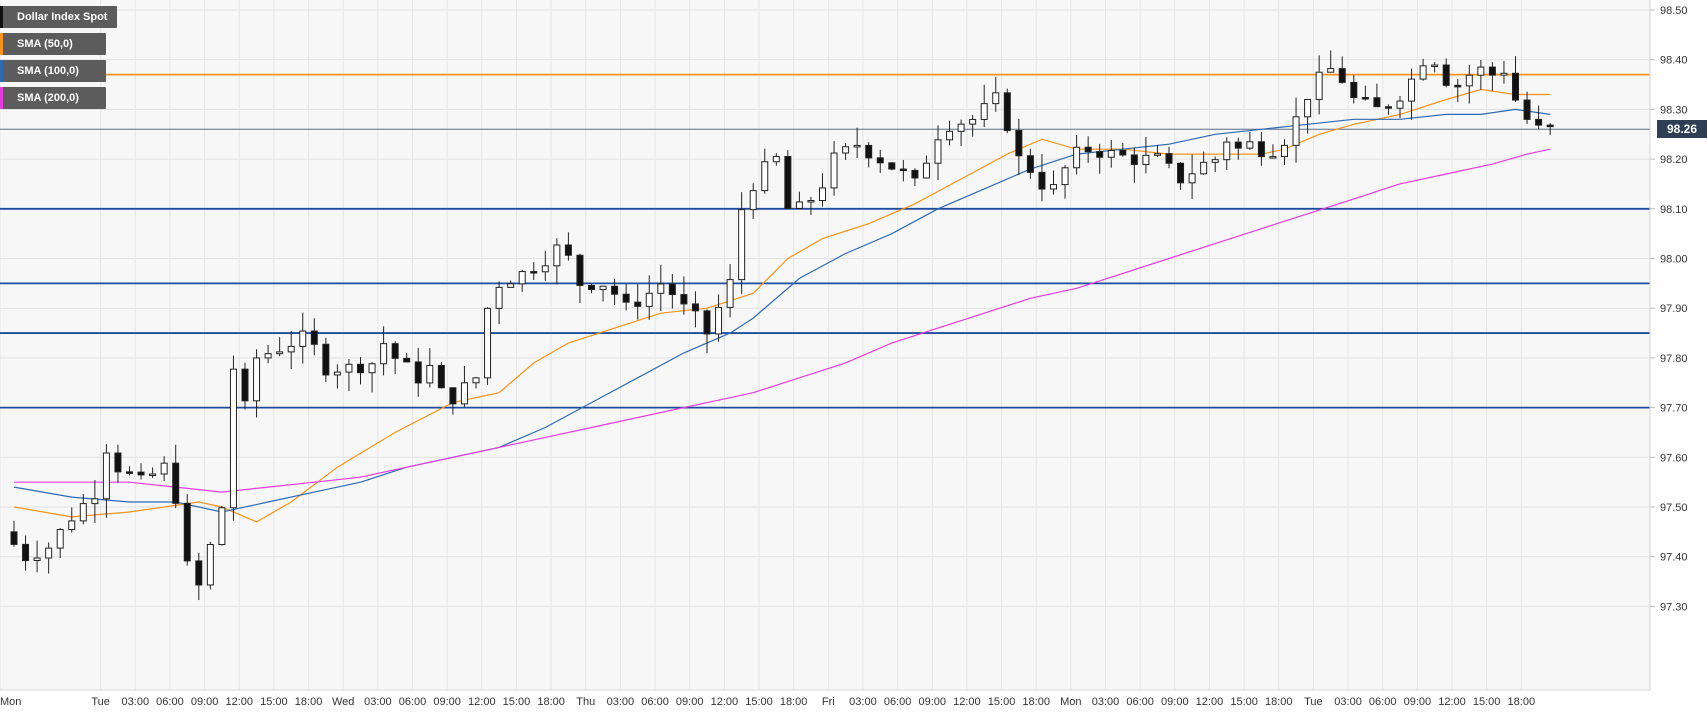 This screenshot has width=1707, height=717. Describe the element at coordinates (1674, 607) in the screenshot. I see `y-tick-label: 97.30` at that location.